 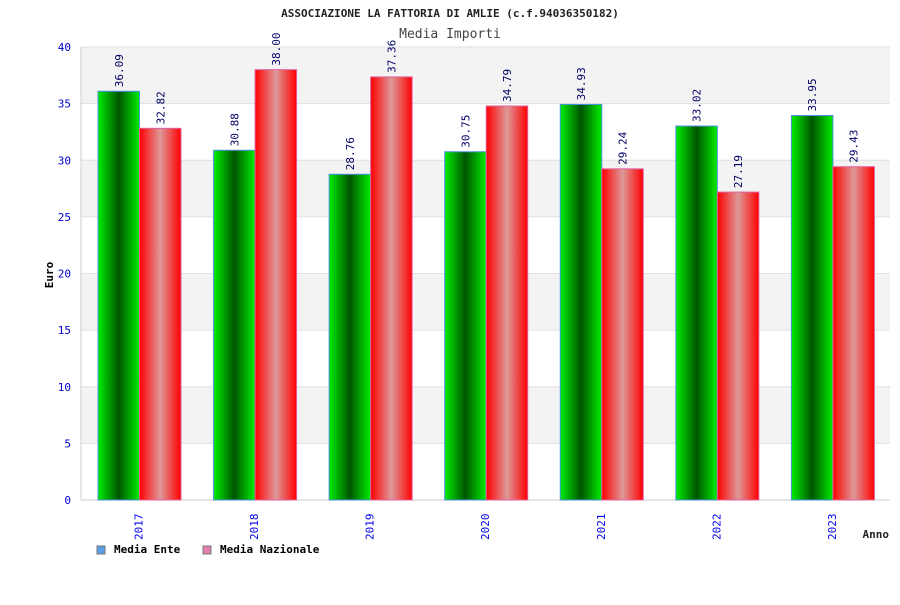 I want to click on data-label: 29.24, so click(x=623, y=147).